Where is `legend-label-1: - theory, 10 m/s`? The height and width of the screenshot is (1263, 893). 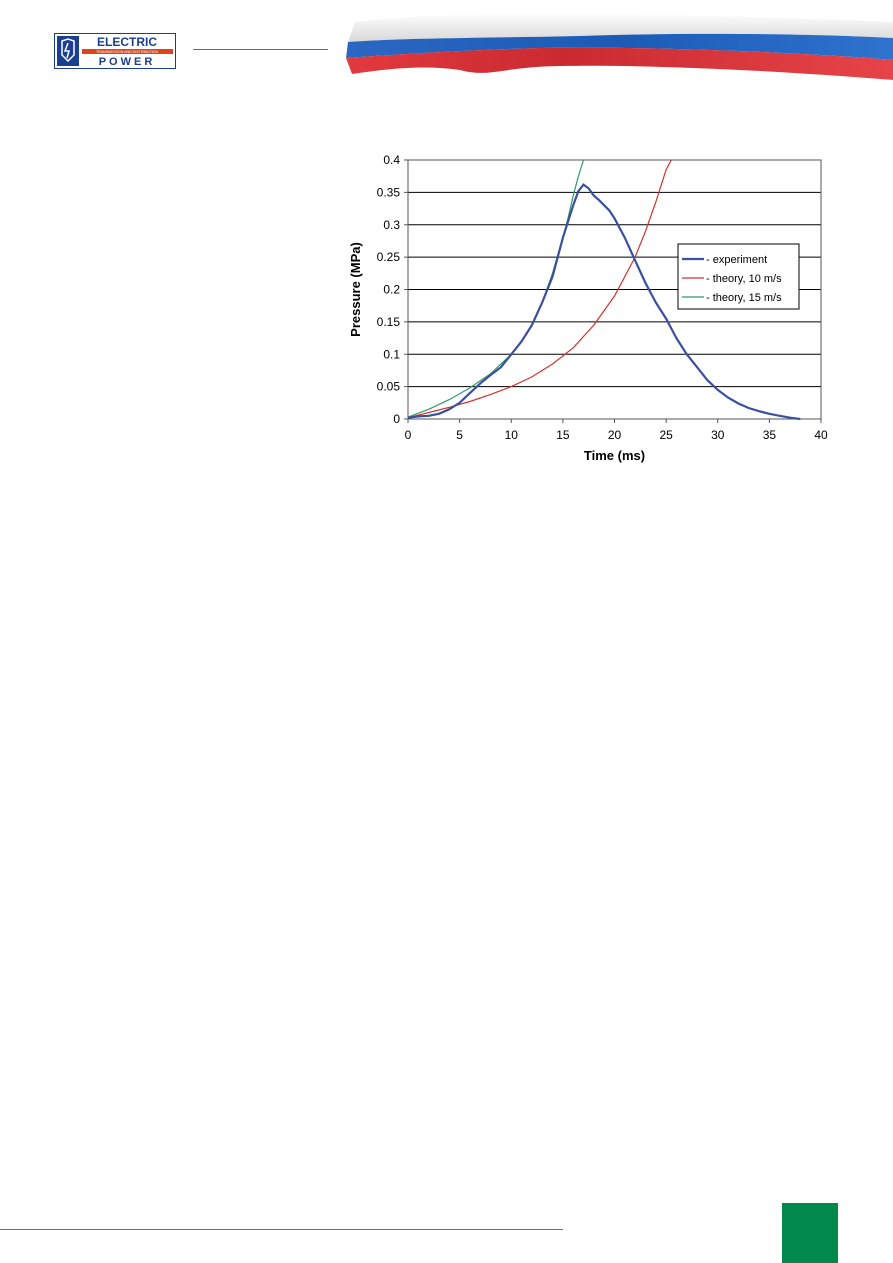 legend-label-1: - theory, 10 m/s is located at coordinates (744, 279).